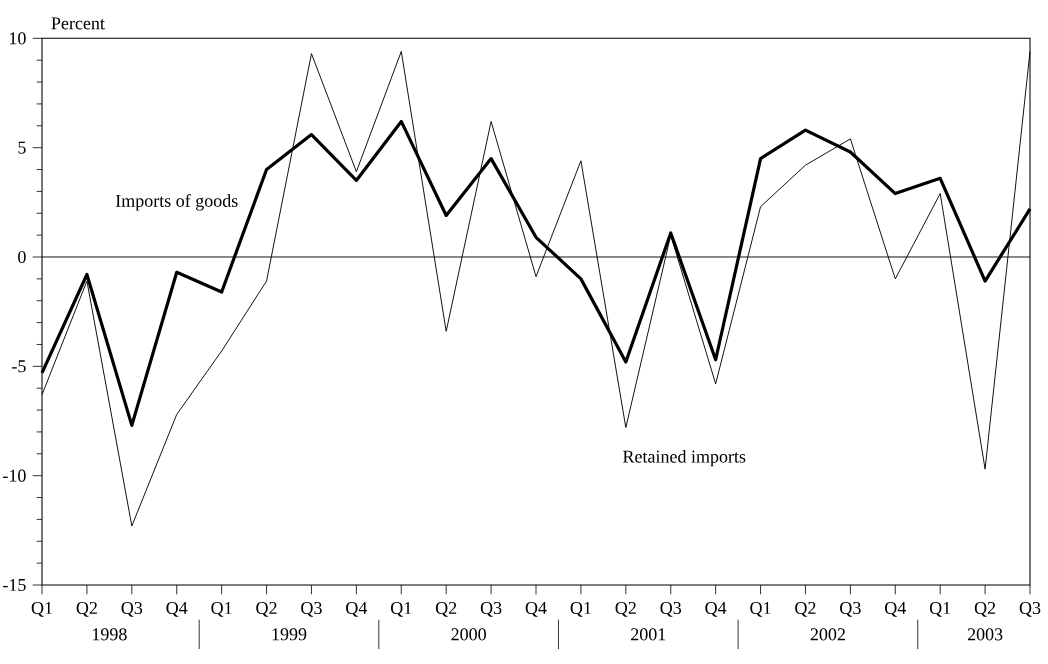 The width and height of the screenshot is (1048, 664). Describe the element at coordinates (289, 634) in the screenshot. I see `text: 1999` at that location.